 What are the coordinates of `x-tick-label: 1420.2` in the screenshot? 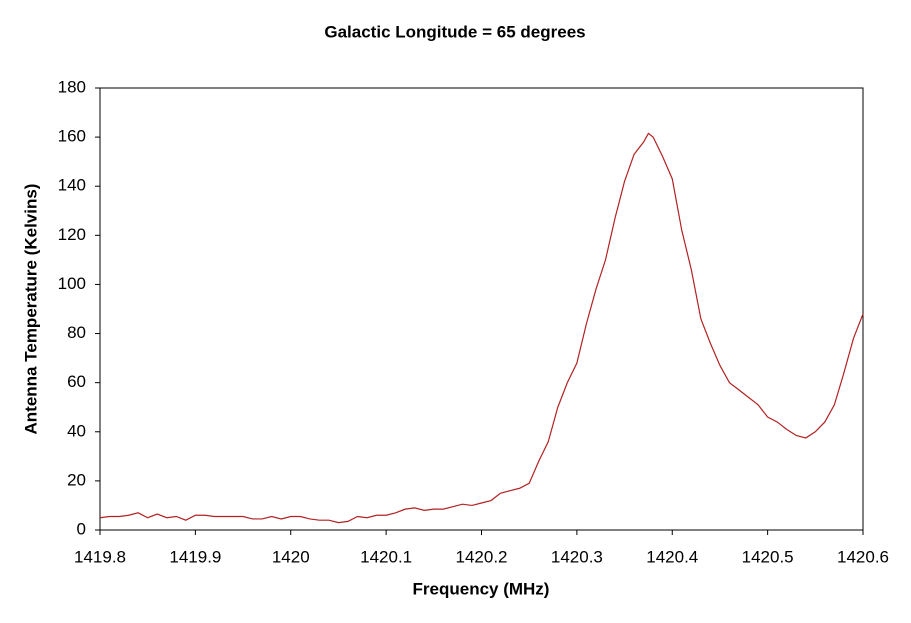 It's located at (482, 556).